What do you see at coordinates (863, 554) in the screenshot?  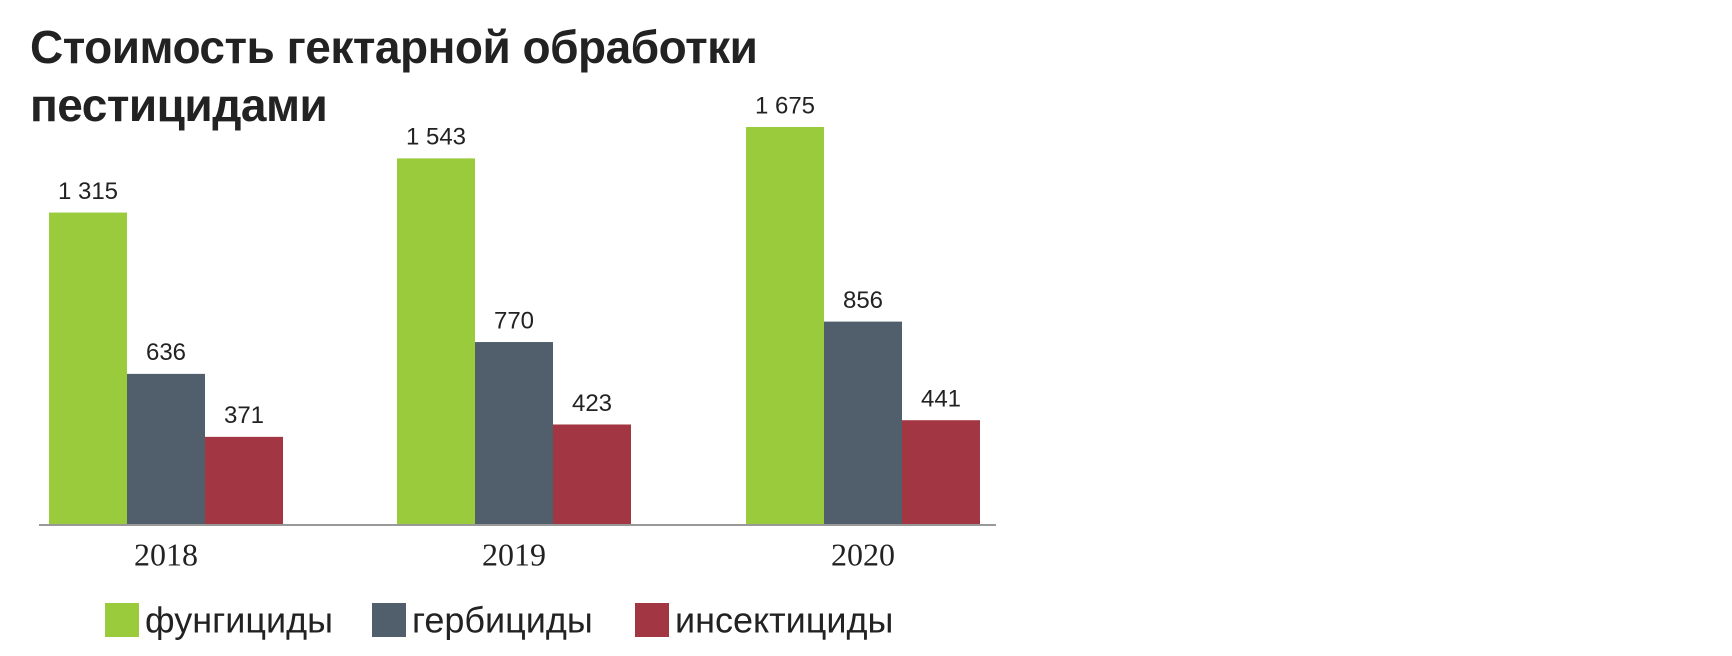 I see `x-tick-label: 2020` at bounding box center [863, 554].